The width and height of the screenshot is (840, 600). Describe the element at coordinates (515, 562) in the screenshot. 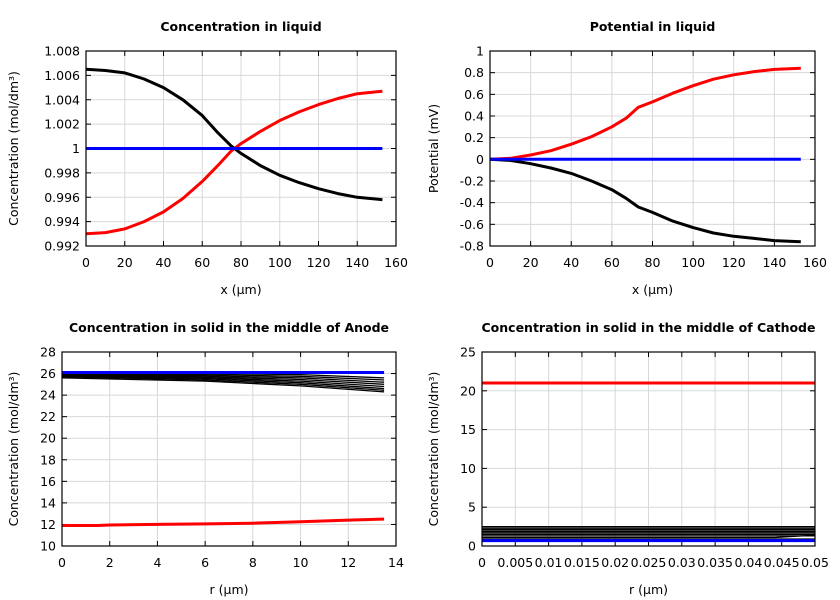

I see `x-tick-label: 0.005` at that location.